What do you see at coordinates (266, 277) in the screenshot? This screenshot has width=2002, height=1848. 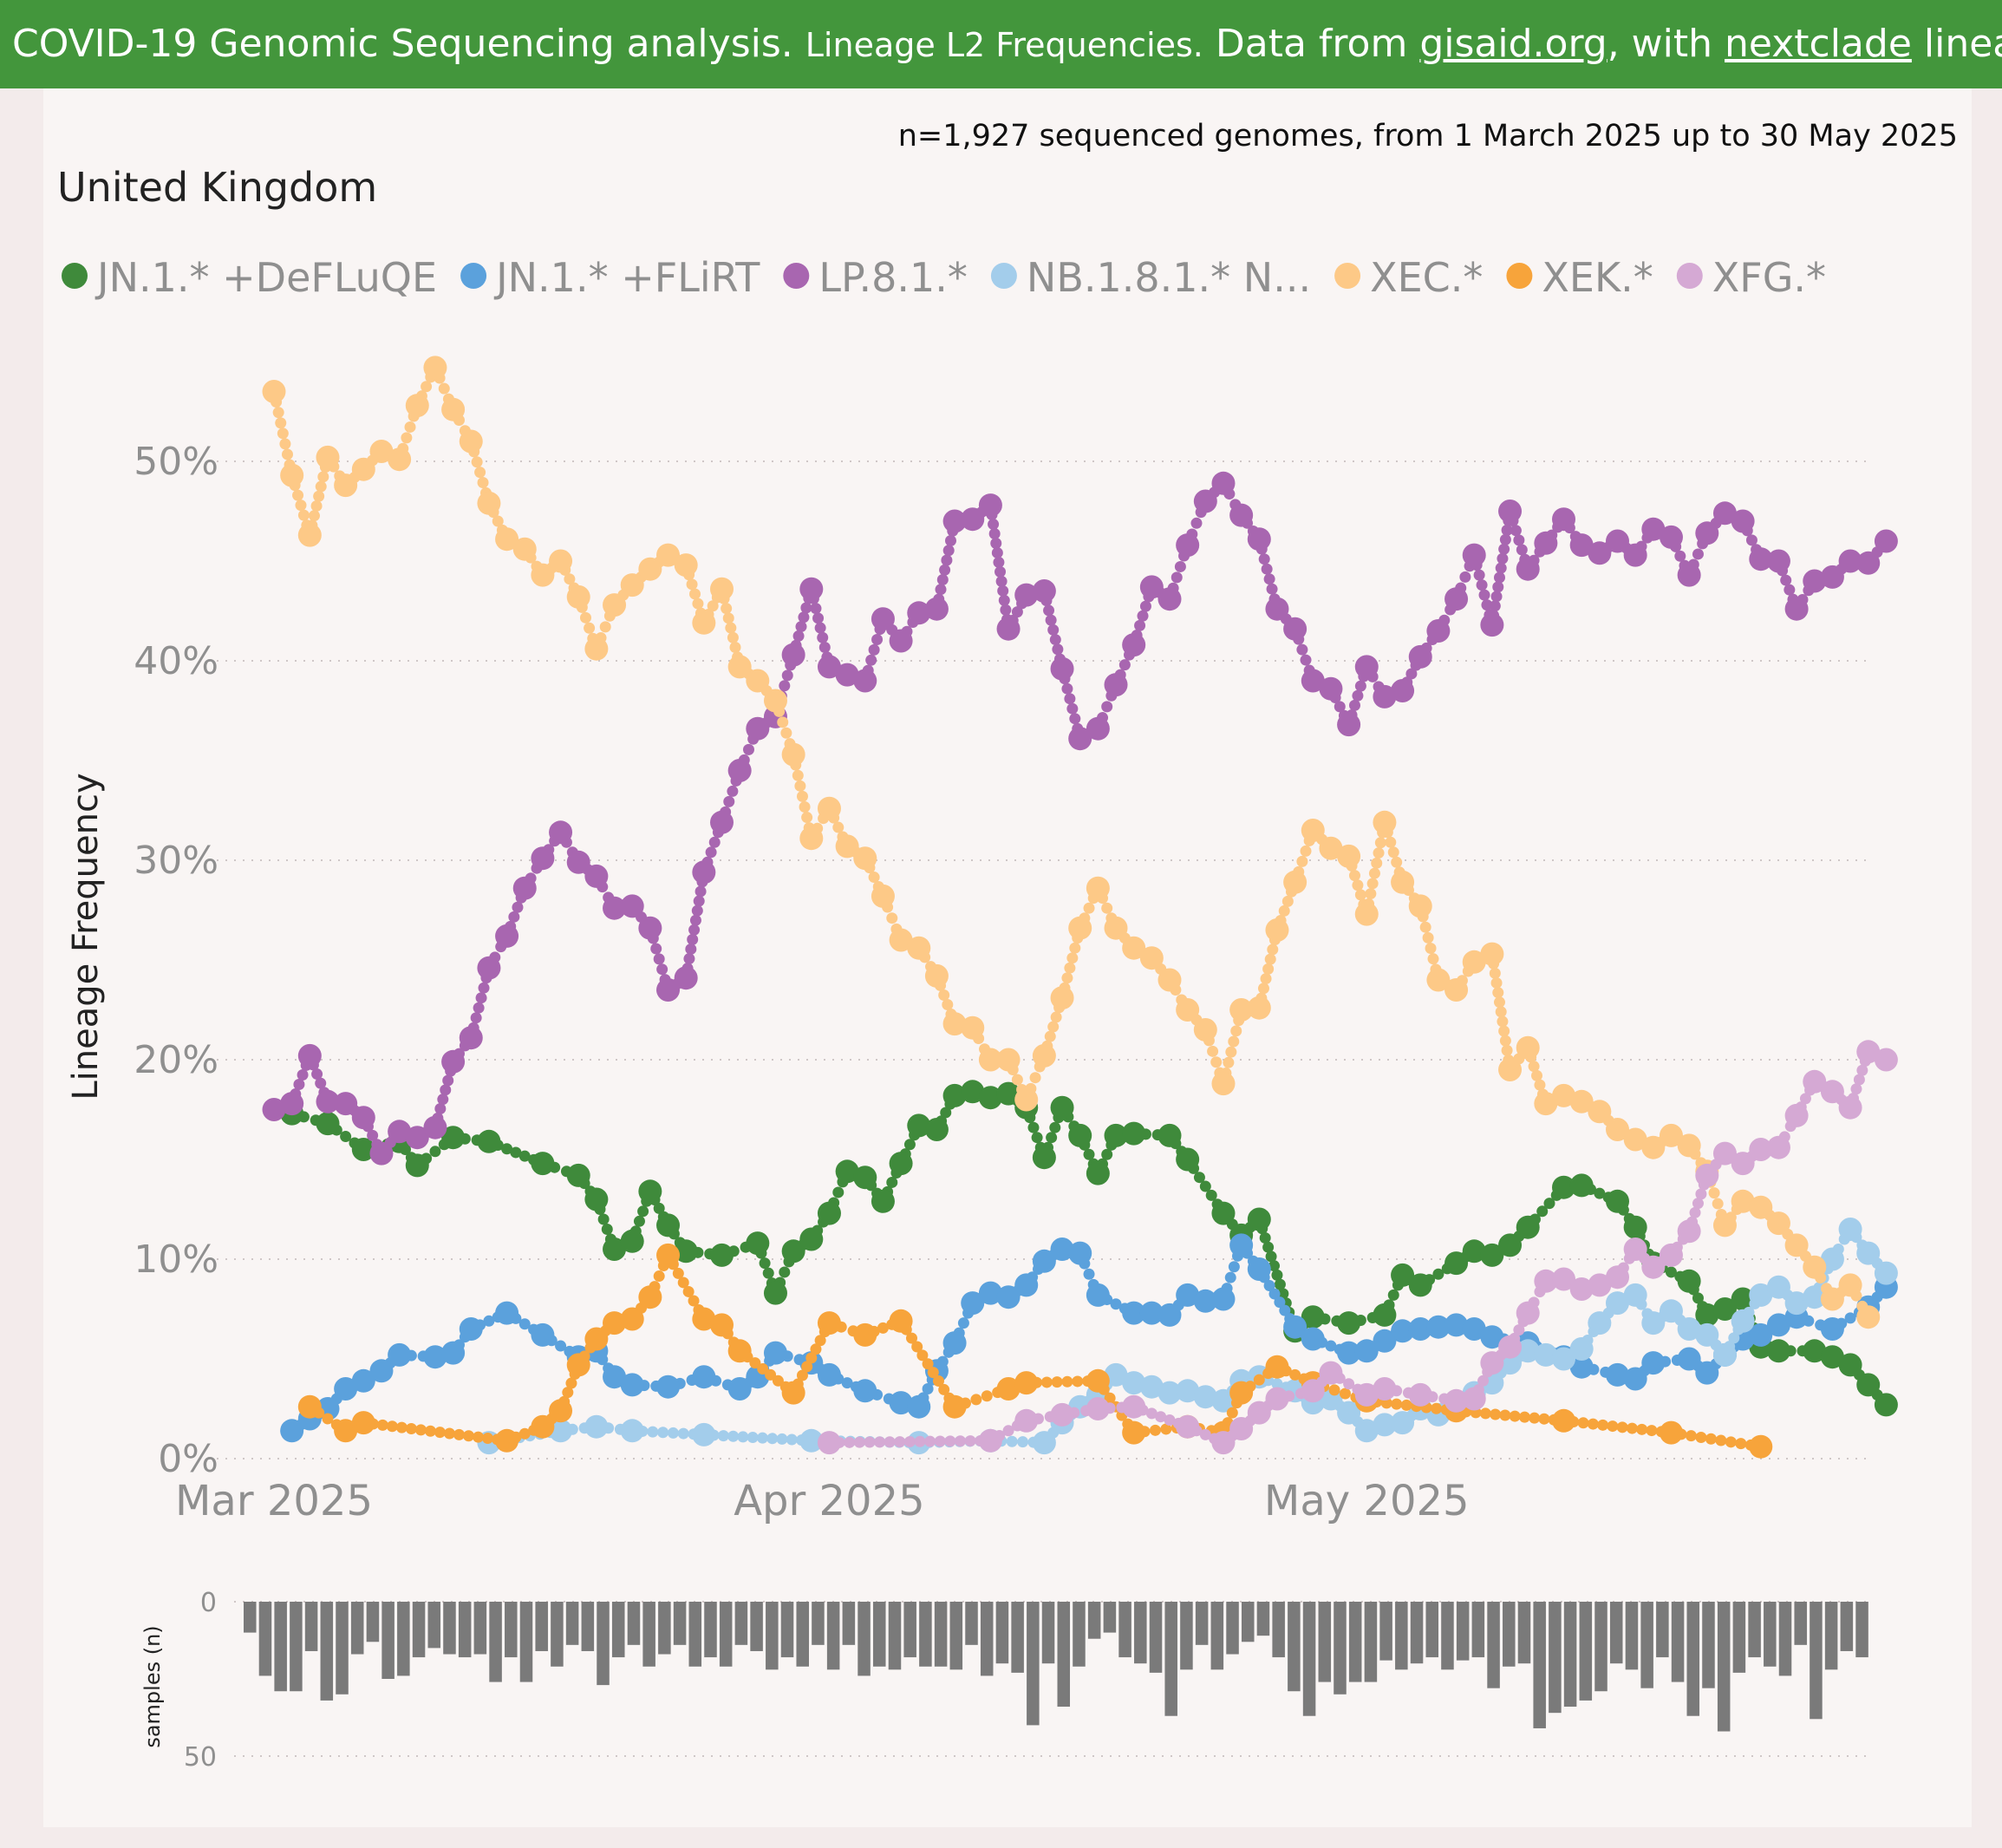 I see `legend-label: JN.1.* +DeFLuQE` at bounding box center [266, 277].